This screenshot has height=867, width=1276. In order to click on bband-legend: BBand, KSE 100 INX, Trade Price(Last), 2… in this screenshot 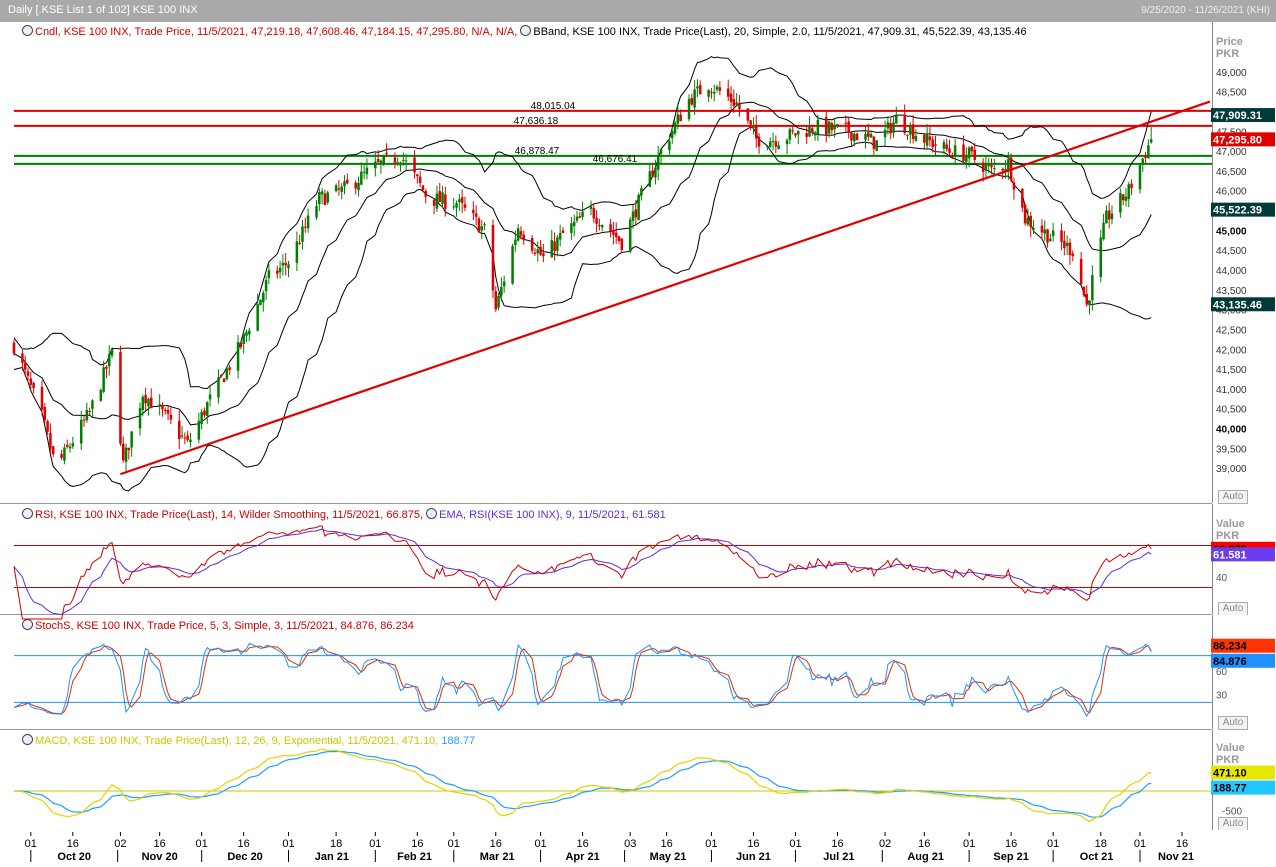, I will do `click(780, 32)`.